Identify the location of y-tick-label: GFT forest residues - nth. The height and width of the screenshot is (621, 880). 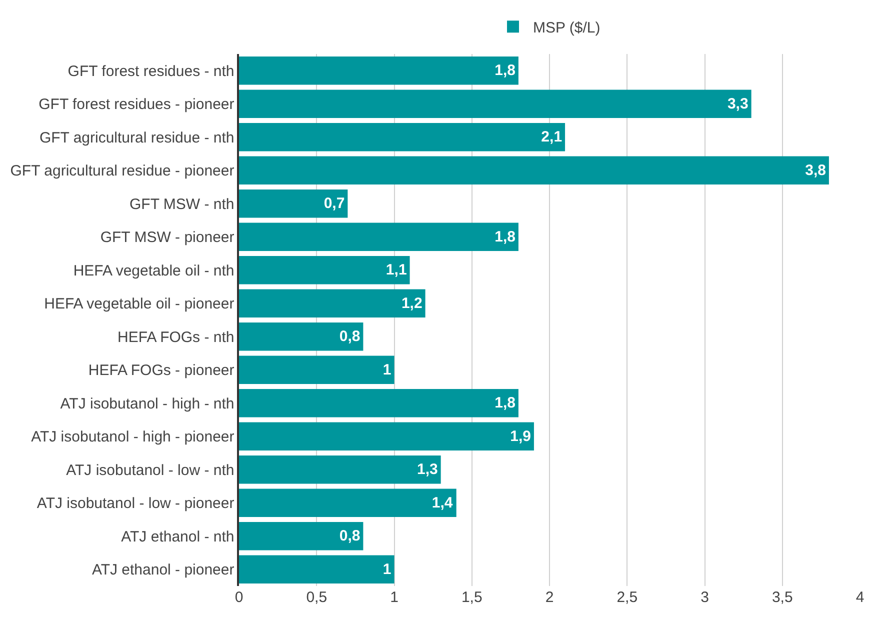
(151, 71).